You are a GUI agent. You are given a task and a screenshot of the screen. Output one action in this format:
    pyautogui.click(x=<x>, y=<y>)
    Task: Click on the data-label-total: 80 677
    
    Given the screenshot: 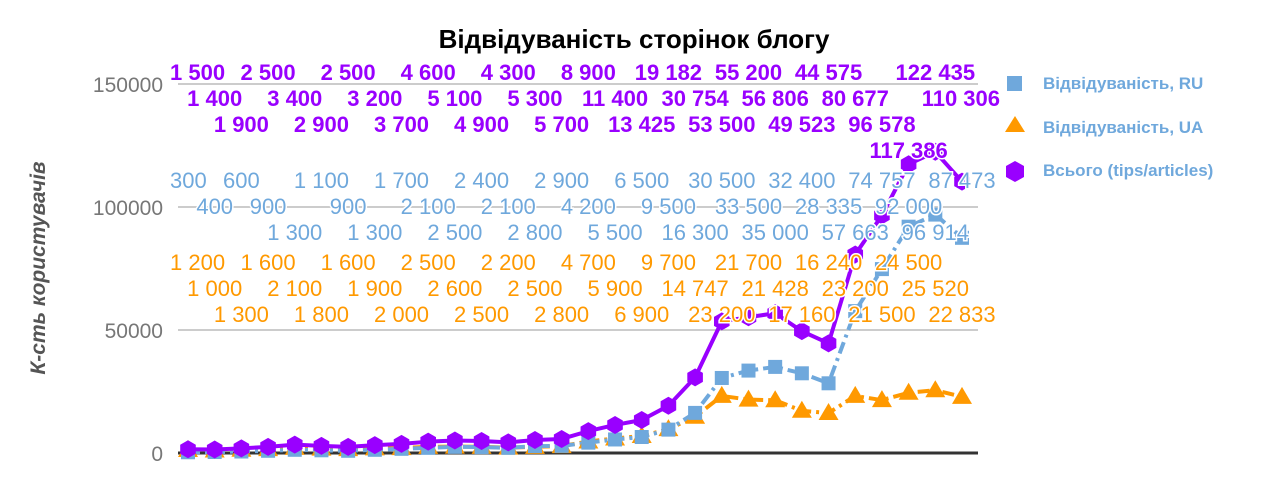 What is the action you would take?
    pyautogui.click(x=855, y=98)
    